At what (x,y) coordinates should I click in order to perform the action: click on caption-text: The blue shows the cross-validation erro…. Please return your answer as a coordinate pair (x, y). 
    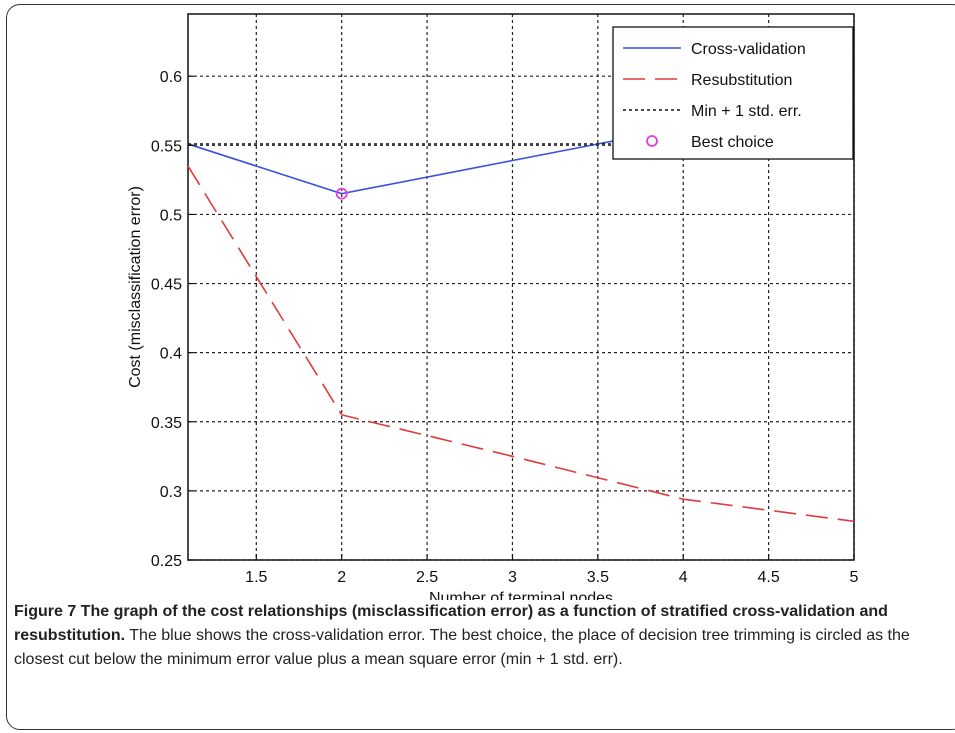
    Looking at the image, I should click on (462, 647).